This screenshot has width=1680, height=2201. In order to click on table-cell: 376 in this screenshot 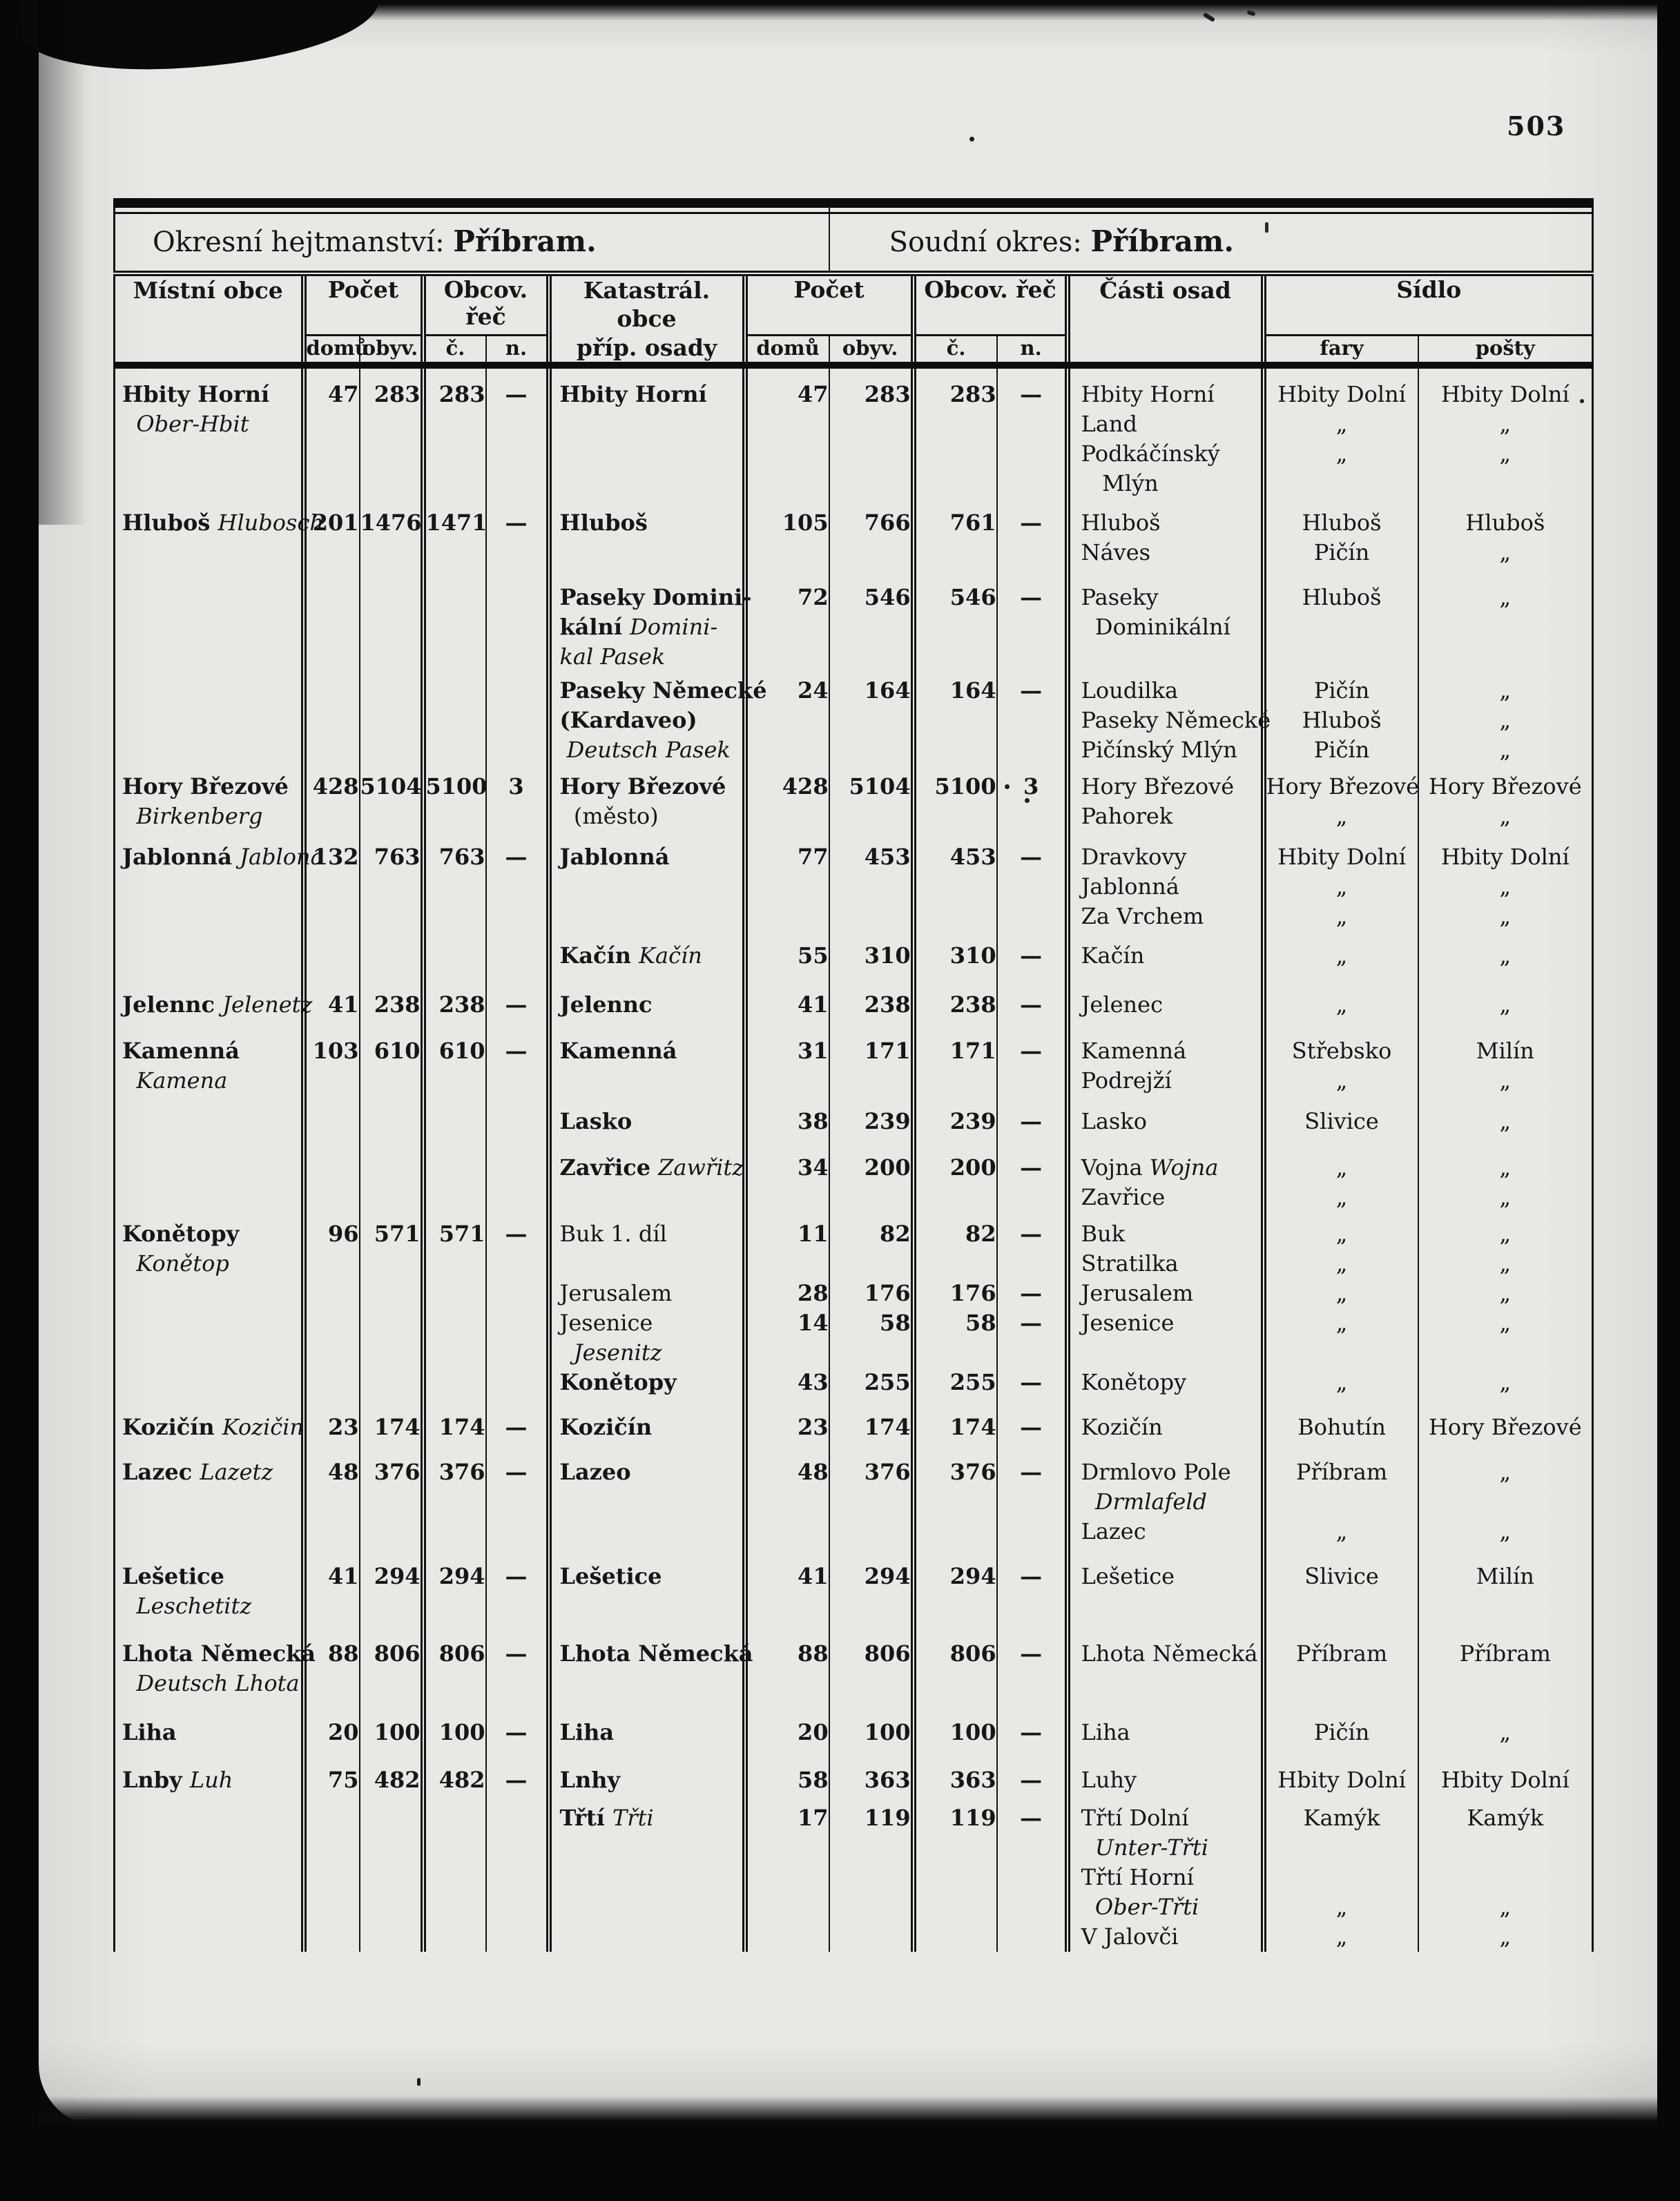, I will do `click(871, 1494)`.